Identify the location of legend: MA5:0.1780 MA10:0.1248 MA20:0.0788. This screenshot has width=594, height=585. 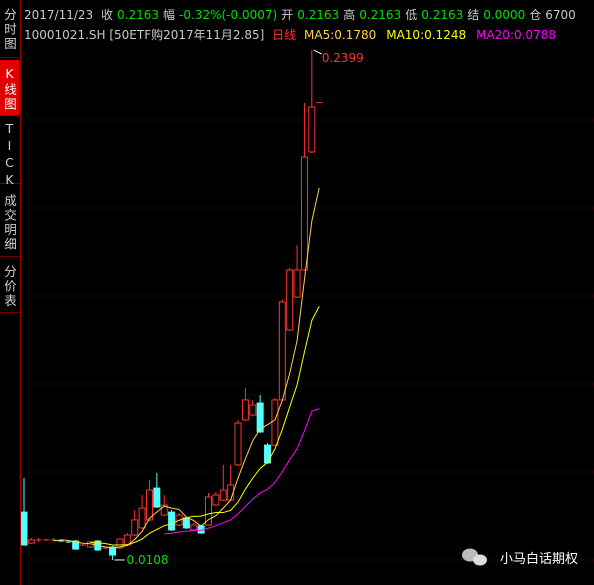
(435, 35).